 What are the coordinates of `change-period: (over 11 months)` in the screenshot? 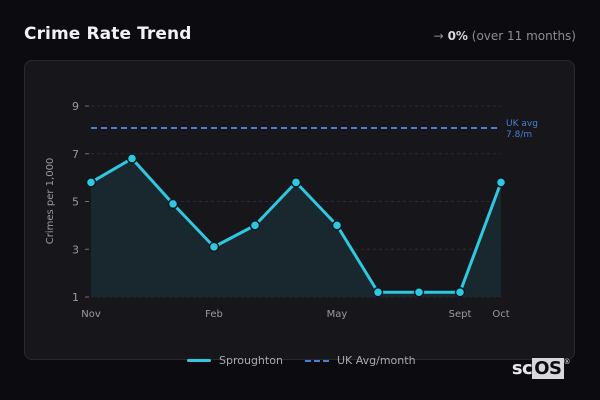 It's located at (523, 36).